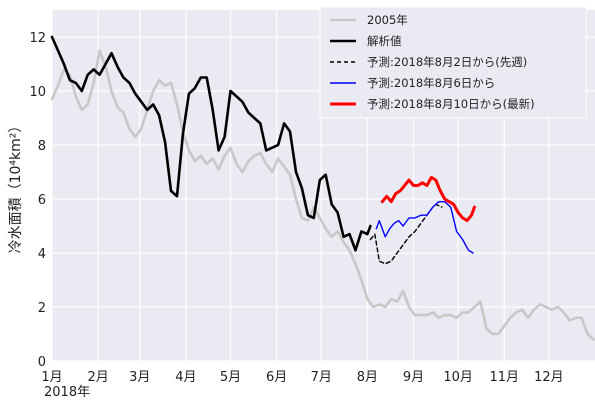 The image size is (595, 401). What do you see at coordinates (185, 377) in the screenshot?
I see `x-tick-label: 4月` at bounding box center [185, 377].